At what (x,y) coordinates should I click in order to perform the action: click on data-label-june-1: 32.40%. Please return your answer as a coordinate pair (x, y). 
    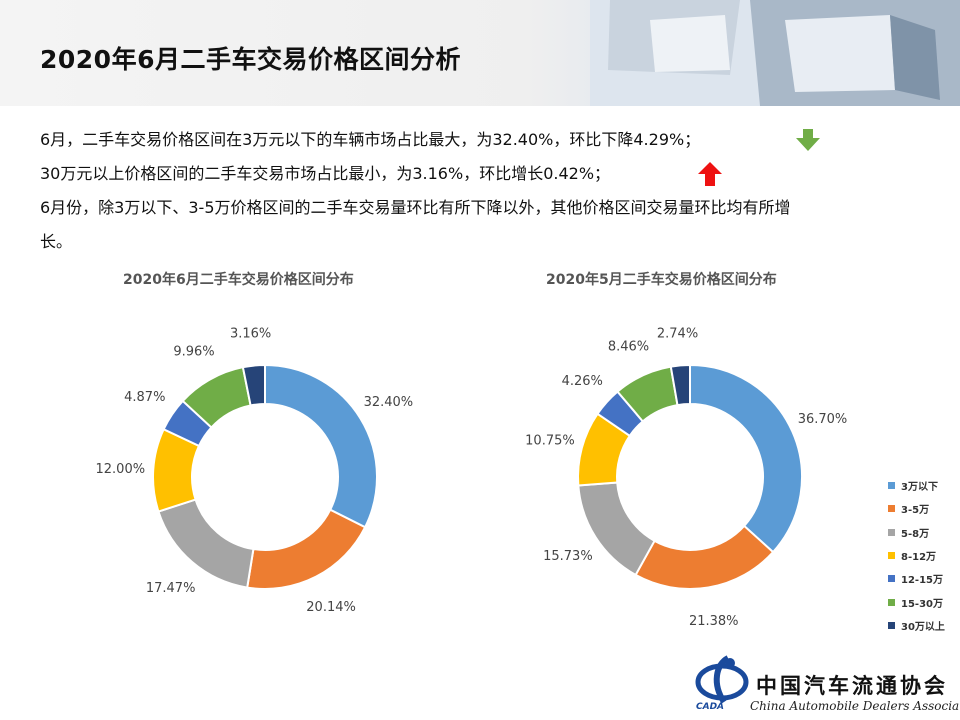
    Looking at the image, I should click on (389, 402).